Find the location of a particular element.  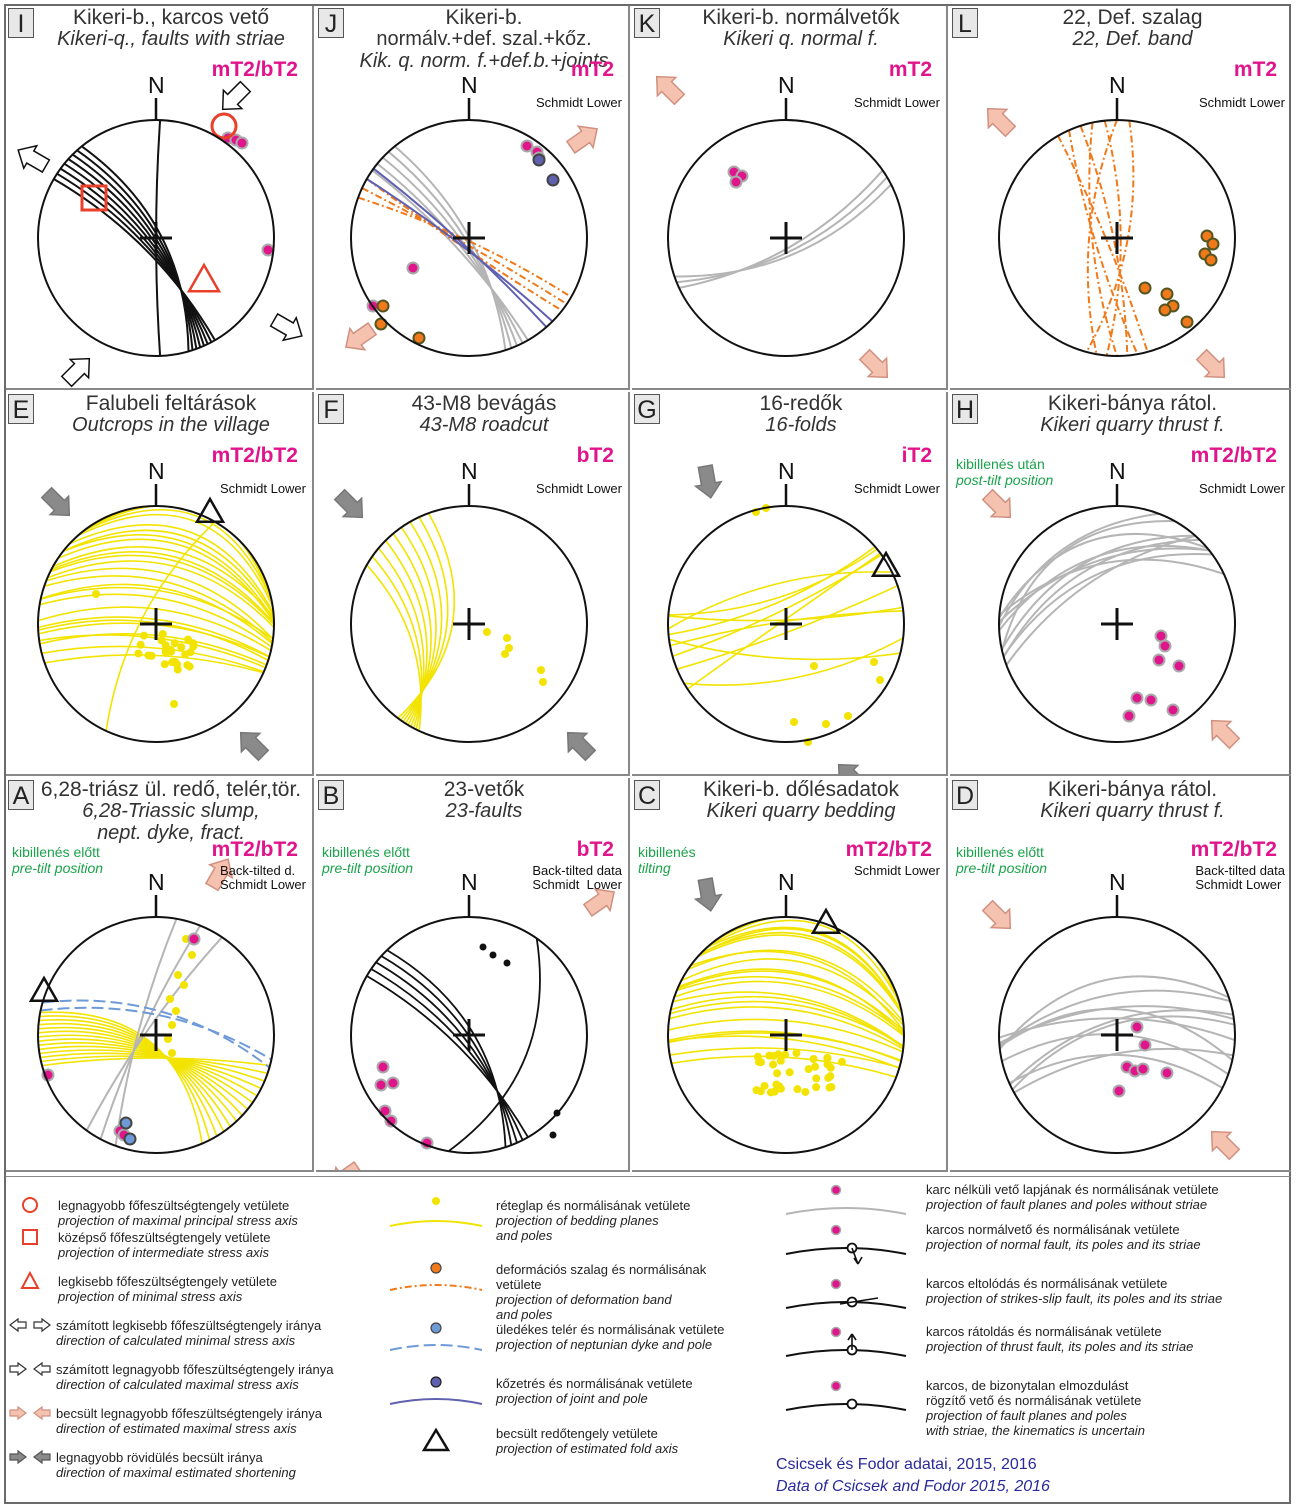

joint-pole is located at coordinates (553, 180).